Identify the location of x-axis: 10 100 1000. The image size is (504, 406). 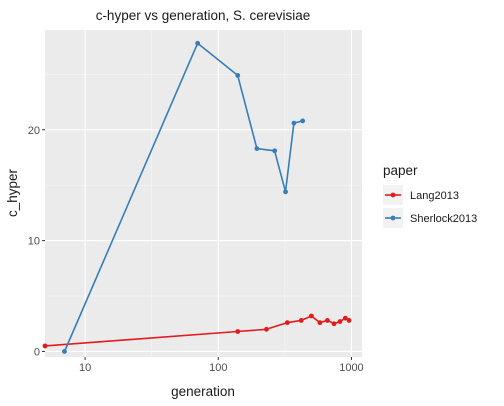
(221, 365).